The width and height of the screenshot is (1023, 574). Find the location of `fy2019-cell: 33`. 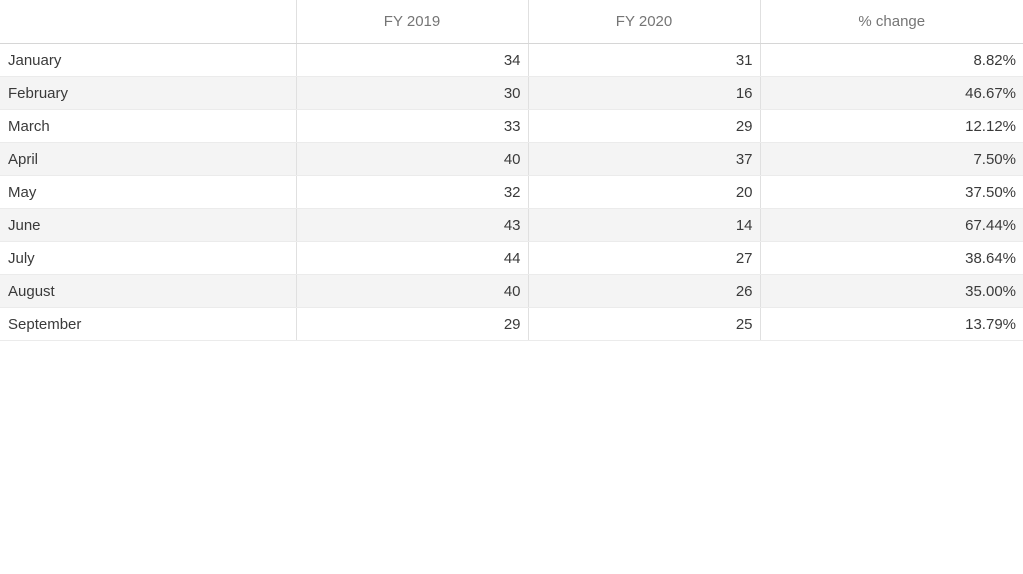

fy2019-cell: 33 is located at coordinates (411, 126).